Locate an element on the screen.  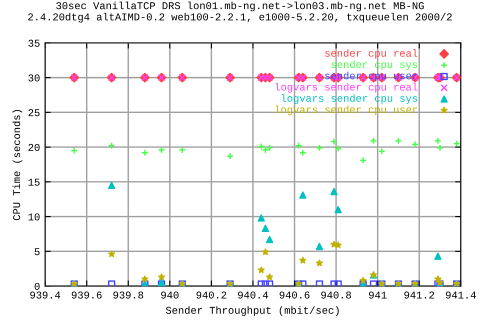
x-tick-label: 941.2 is located at coordinates (419, 295).